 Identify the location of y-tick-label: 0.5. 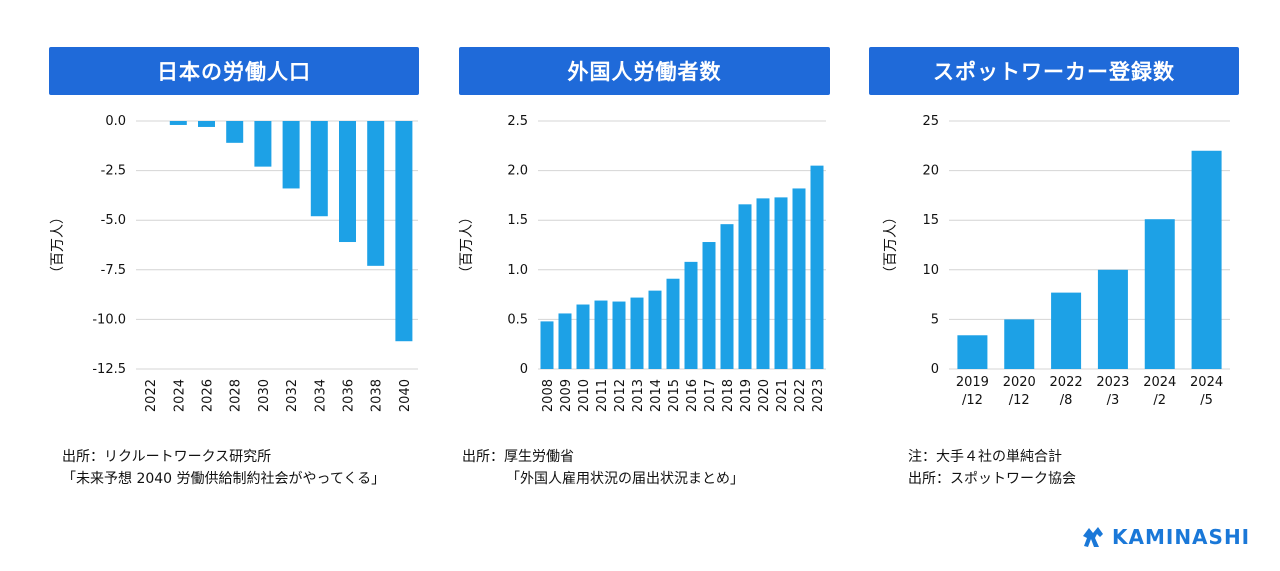
(517, 319).